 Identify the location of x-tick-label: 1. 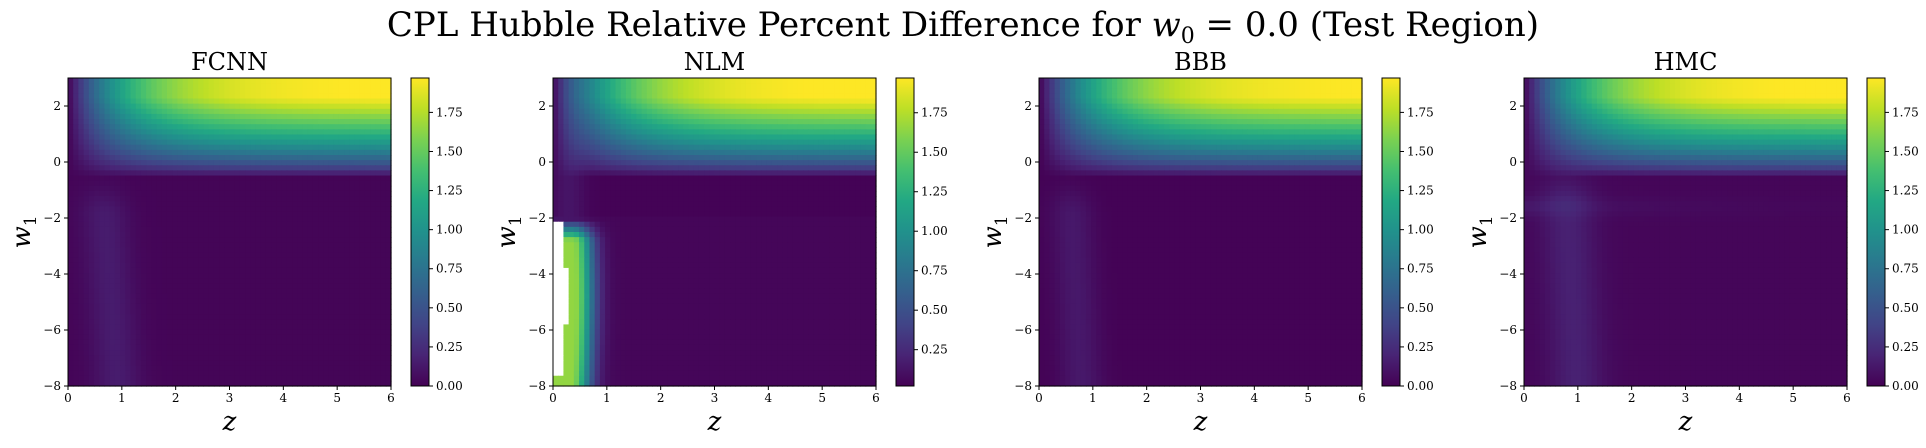
(122, 398).